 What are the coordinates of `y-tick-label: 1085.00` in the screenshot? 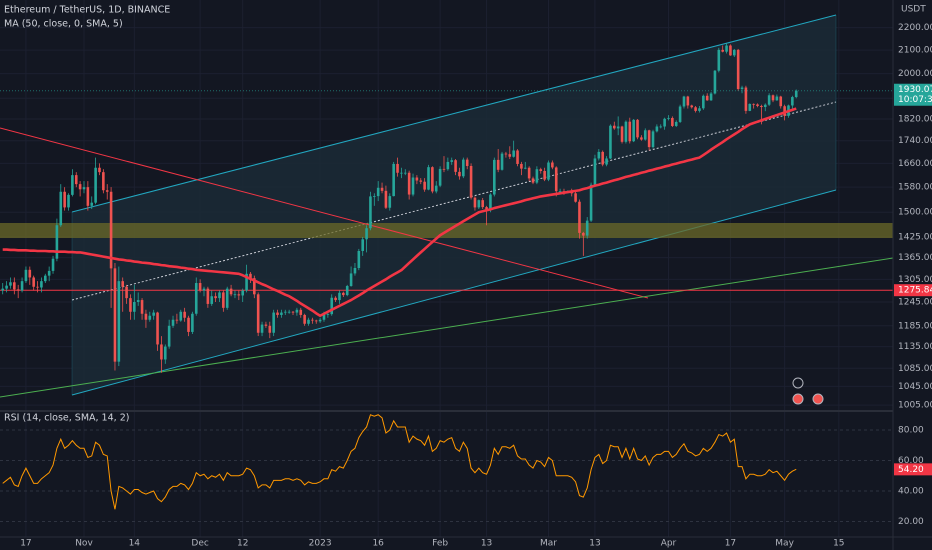 It's located at (915, 369).